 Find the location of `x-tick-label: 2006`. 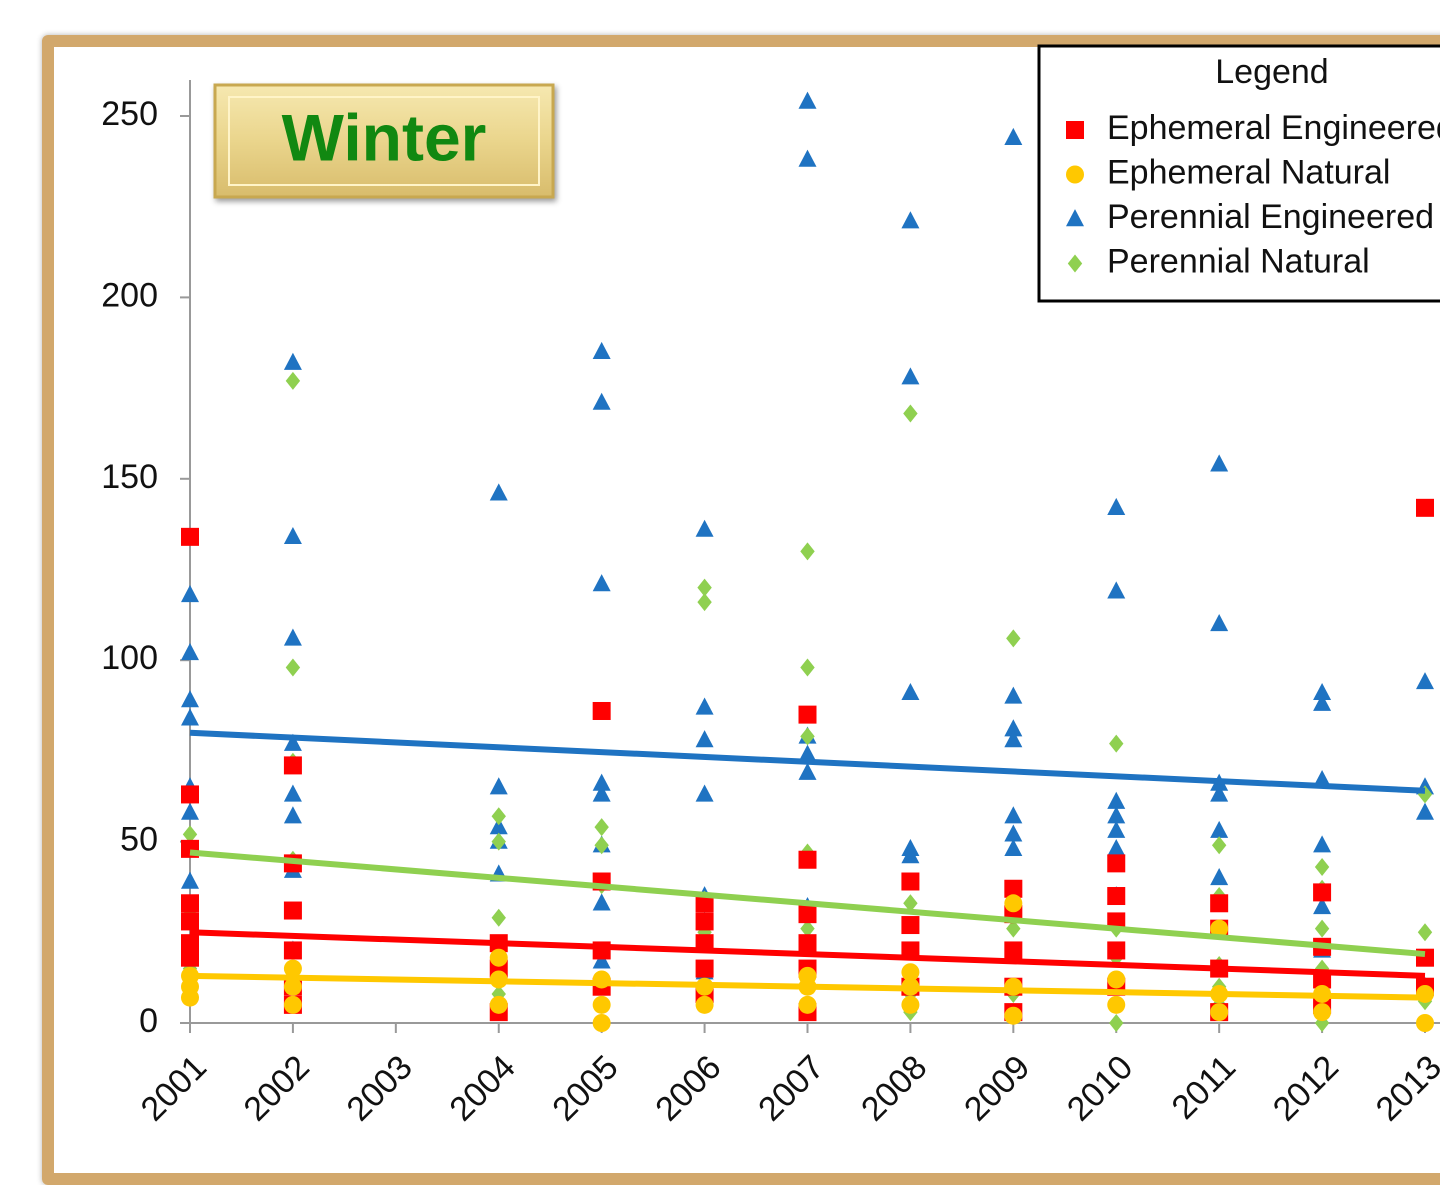

x-tick-label: 2006 is located at coordinates (688, 1088).